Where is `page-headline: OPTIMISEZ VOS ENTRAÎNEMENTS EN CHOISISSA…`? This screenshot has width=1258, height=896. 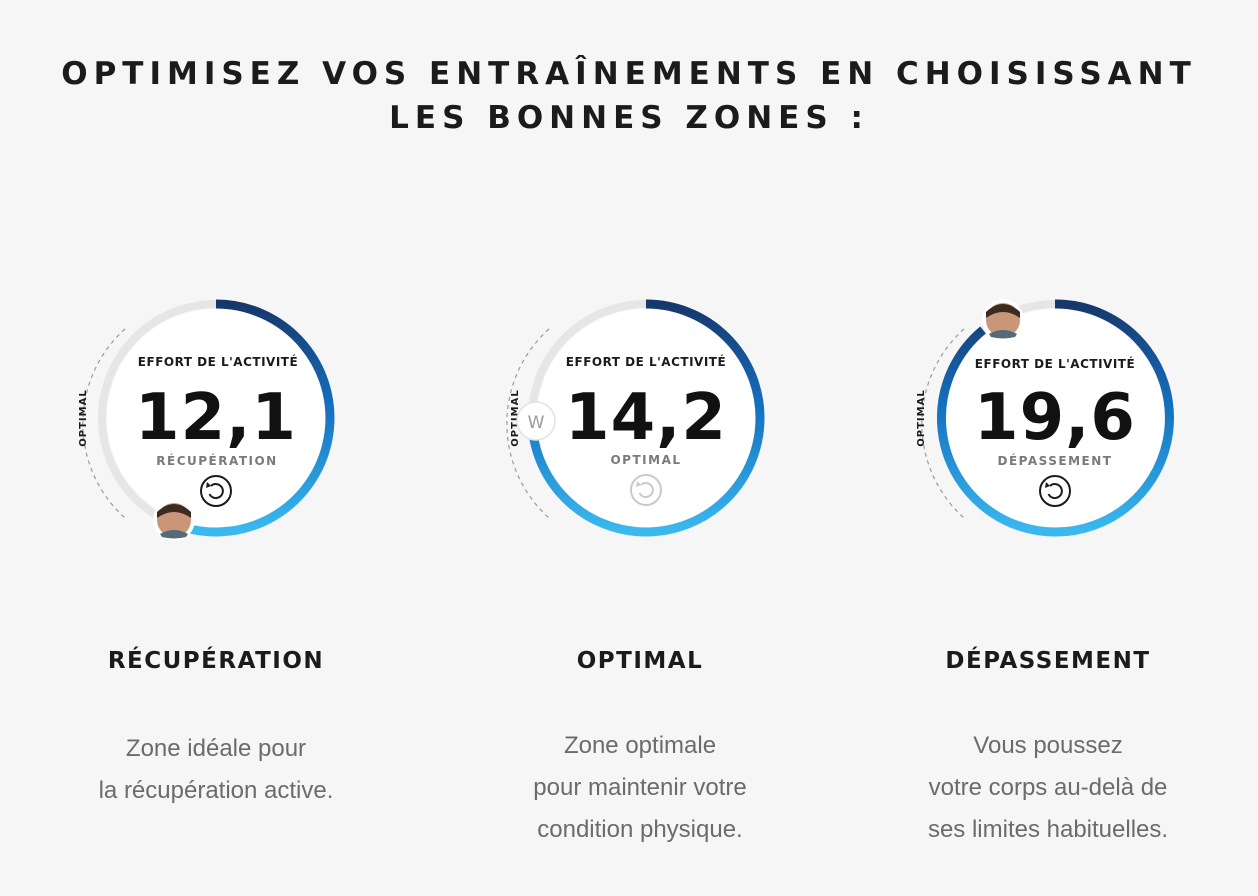
page-headline: OPTIMISEZ VOS ENTRAÎNEMENTS EN CHOISISSA… is located at coordinates (629, 96).